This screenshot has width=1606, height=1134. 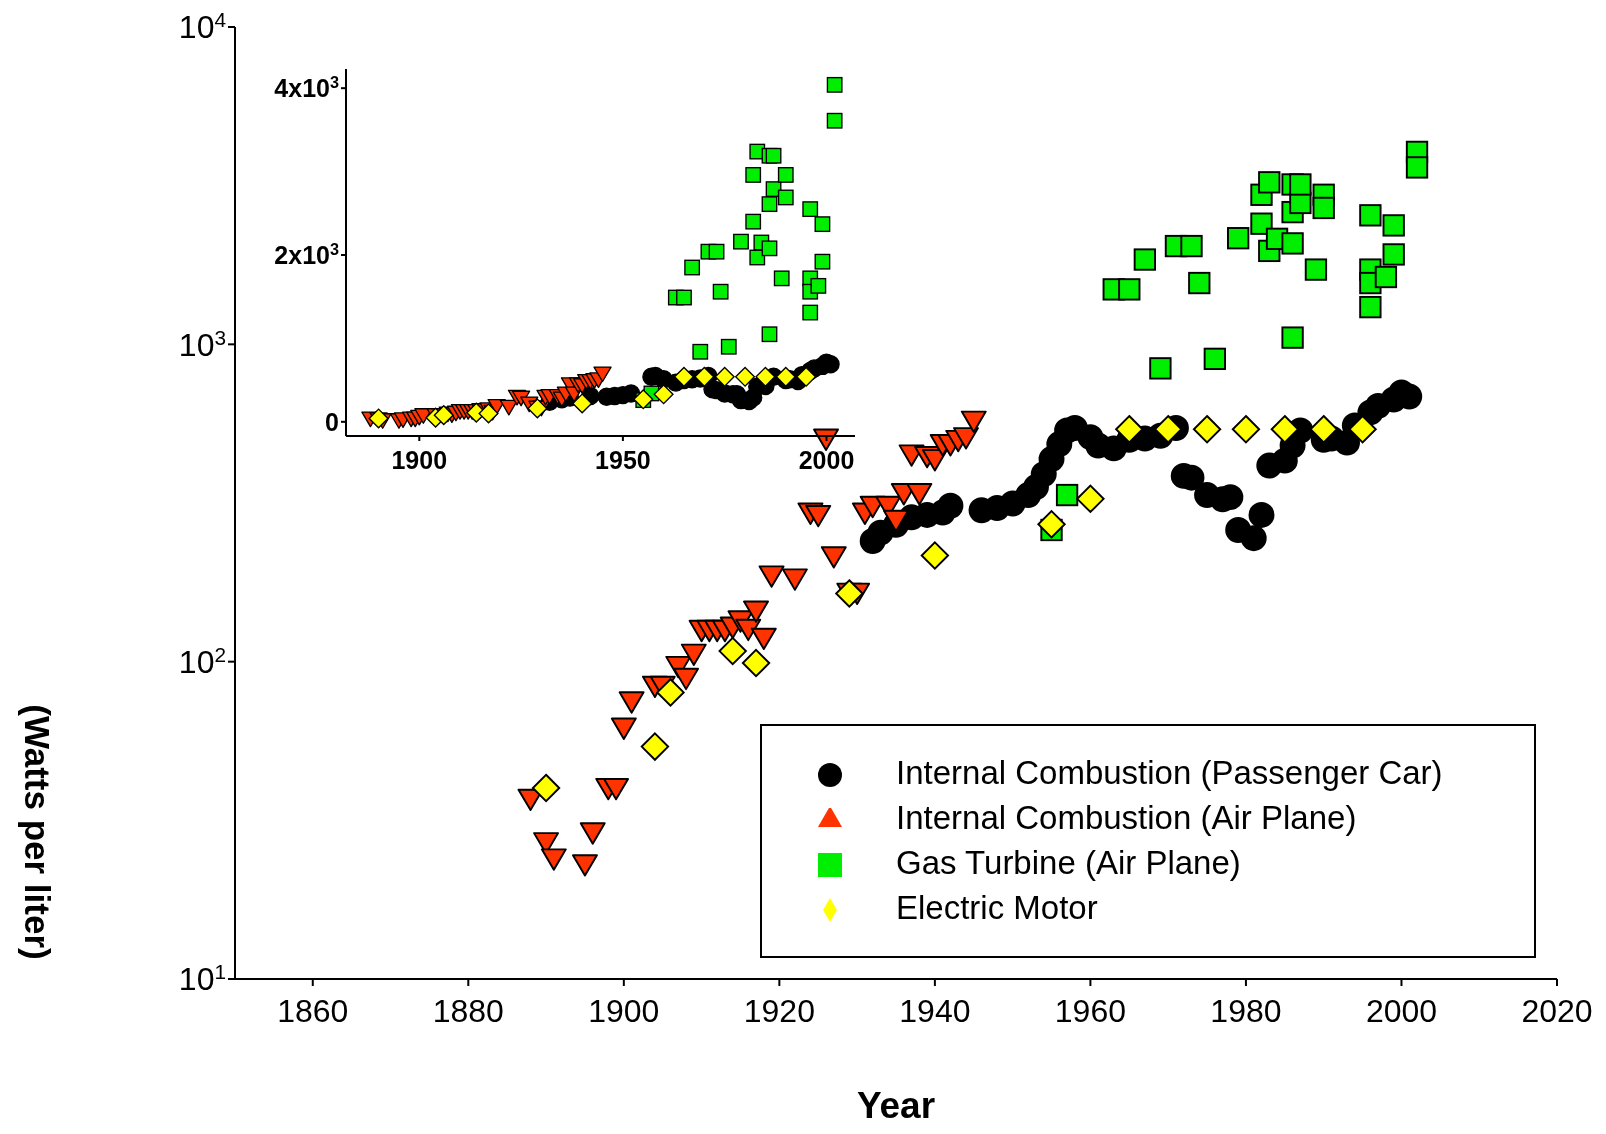 What do you see at coordinates (1169, 772) in the screenshot?
I see `legend-label: Internal Combustion (Passenger Car)` at bounding box center [1169, 772].